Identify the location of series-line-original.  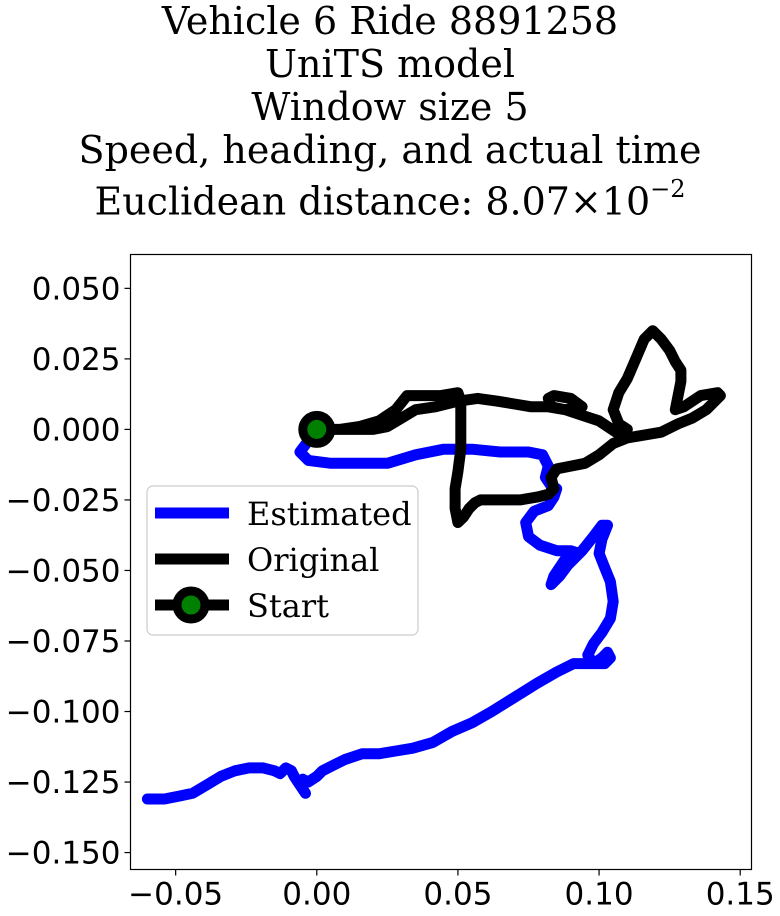
(518, 426).